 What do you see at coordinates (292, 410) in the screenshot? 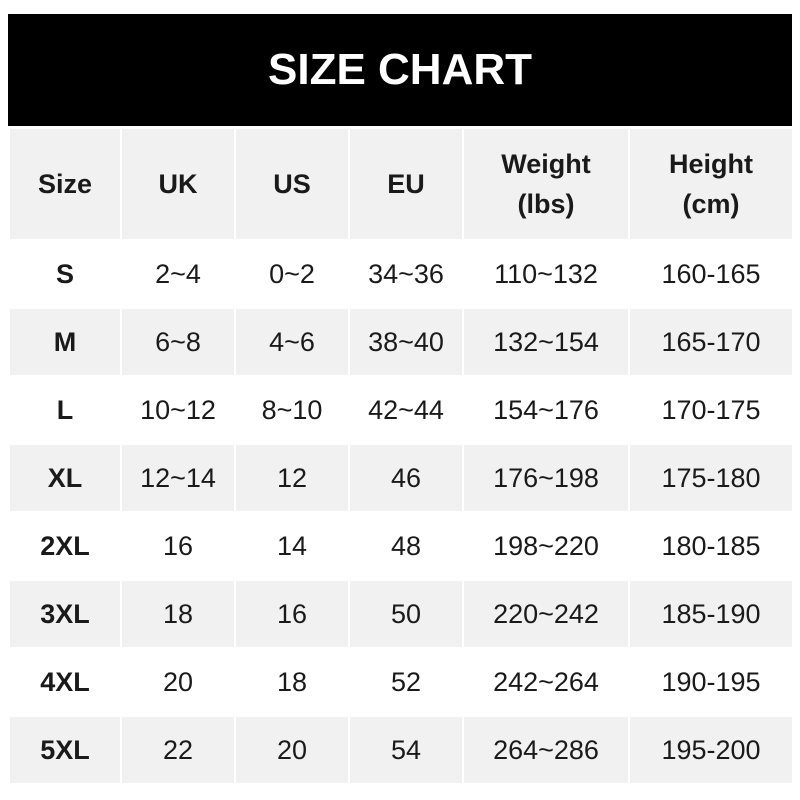
I see `table-cell: 8~10` at bounding box center [292, 410].